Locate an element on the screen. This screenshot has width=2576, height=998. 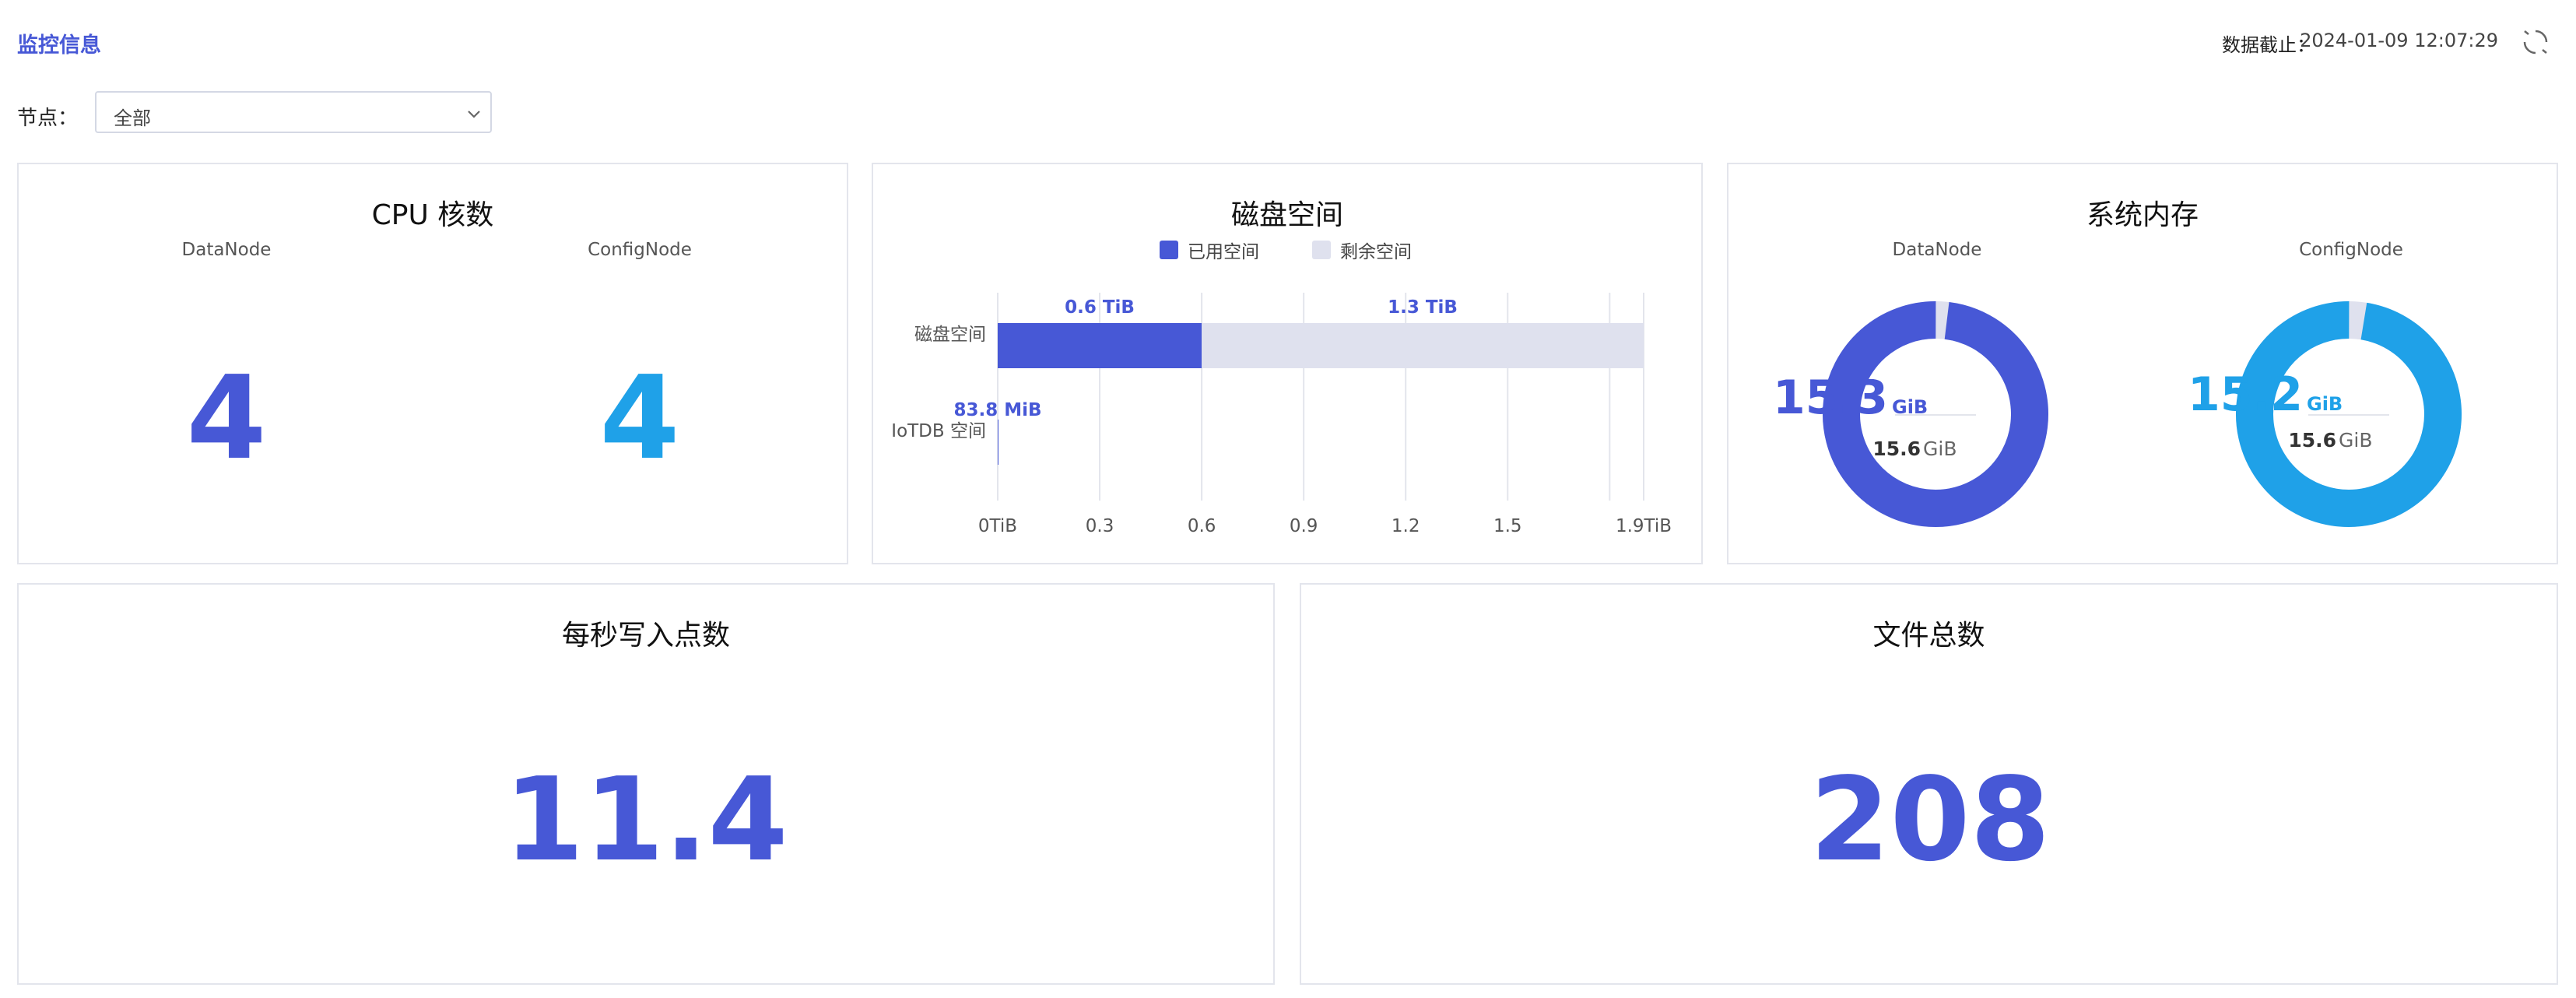
disk-x-tick-label: 1.5 is located at coordinates (1508, 526).